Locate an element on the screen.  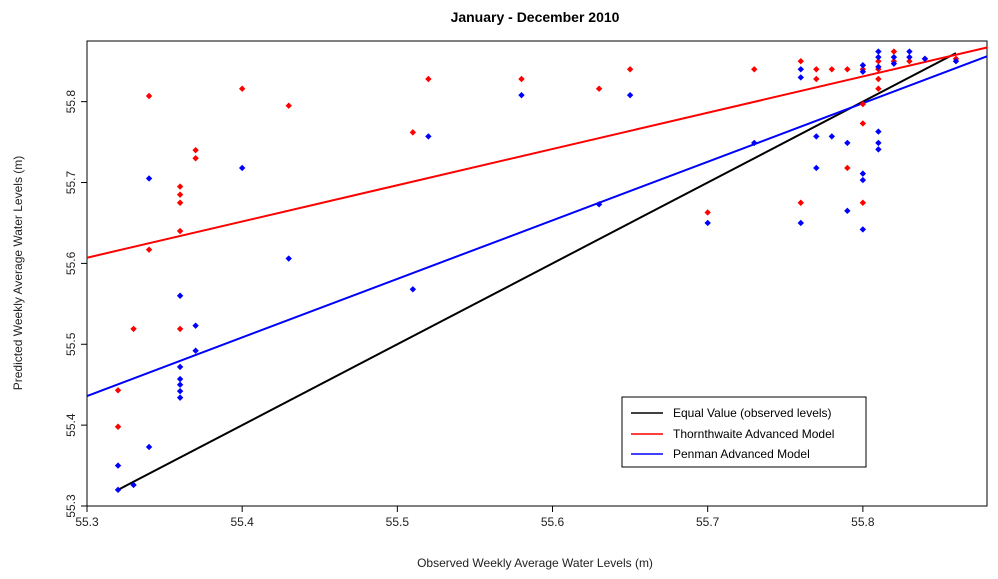
y-tick-label: 55.6 is located at coordinates (71, 263).